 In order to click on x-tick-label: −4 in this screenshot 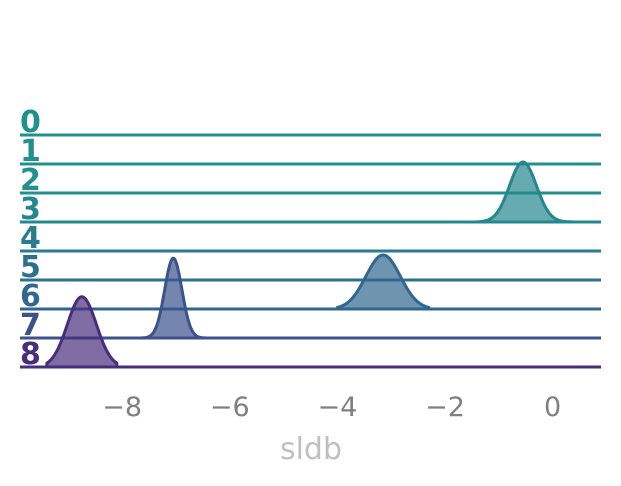, I will do `click(337, 407)`.